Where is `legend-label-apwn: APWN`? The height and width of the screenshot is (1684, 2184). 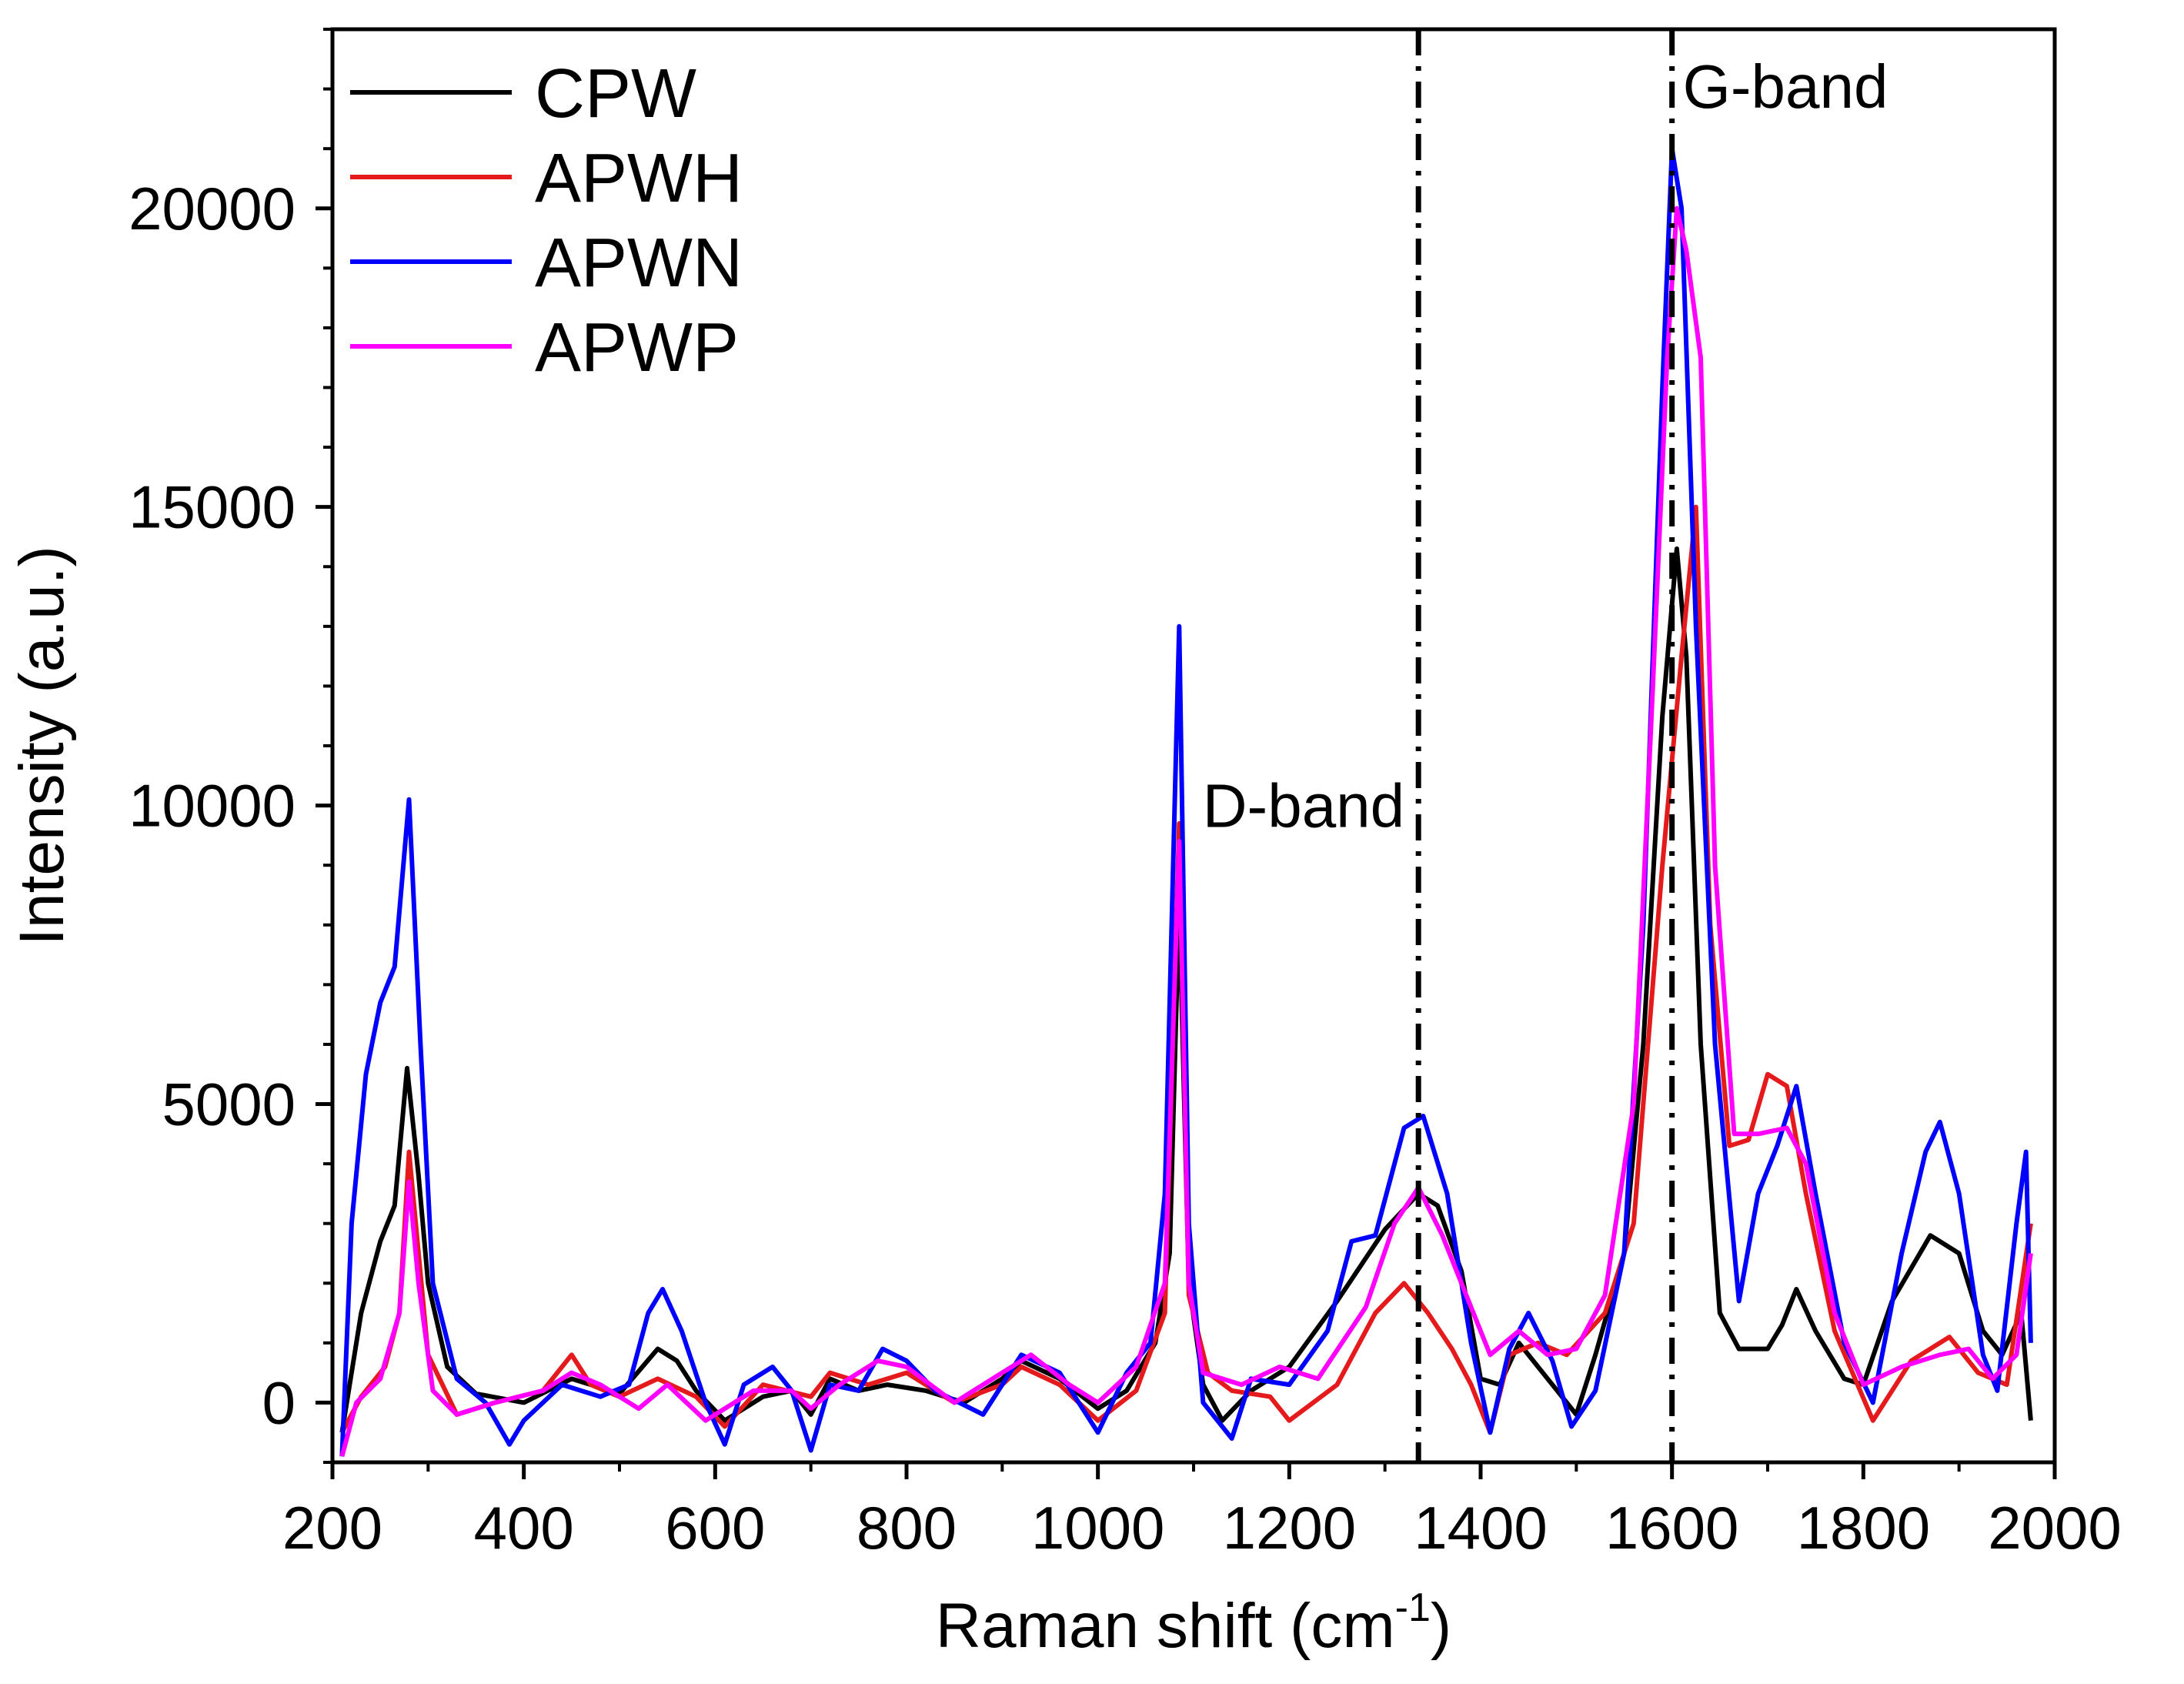 legend-label-apwn: APWN is located at coordinates (639, 264).